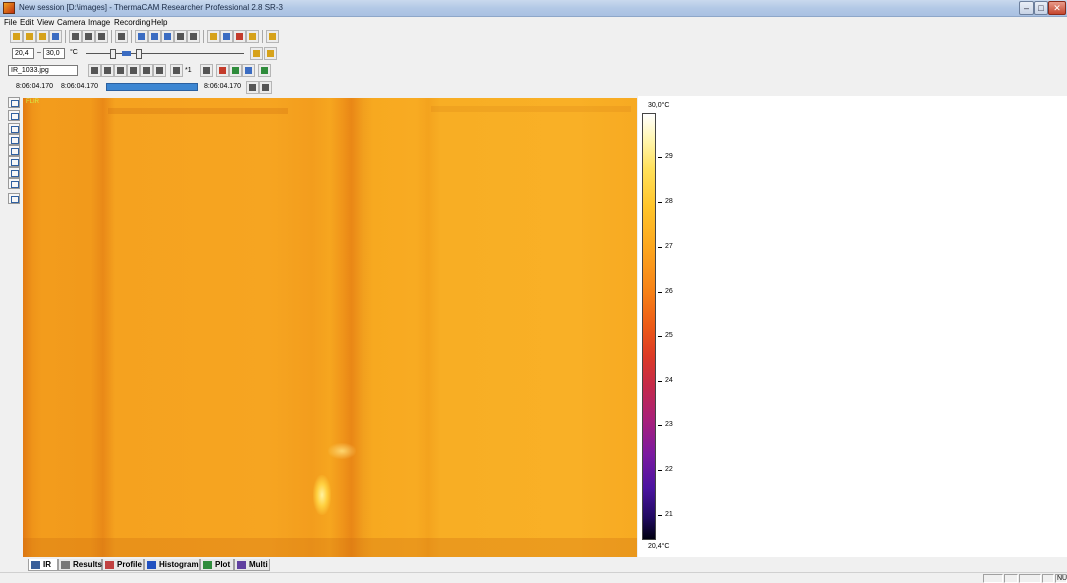  Describe the element at coordinates (217, 565) in the screenshot. I see `tab-plot: Plot` at that location.